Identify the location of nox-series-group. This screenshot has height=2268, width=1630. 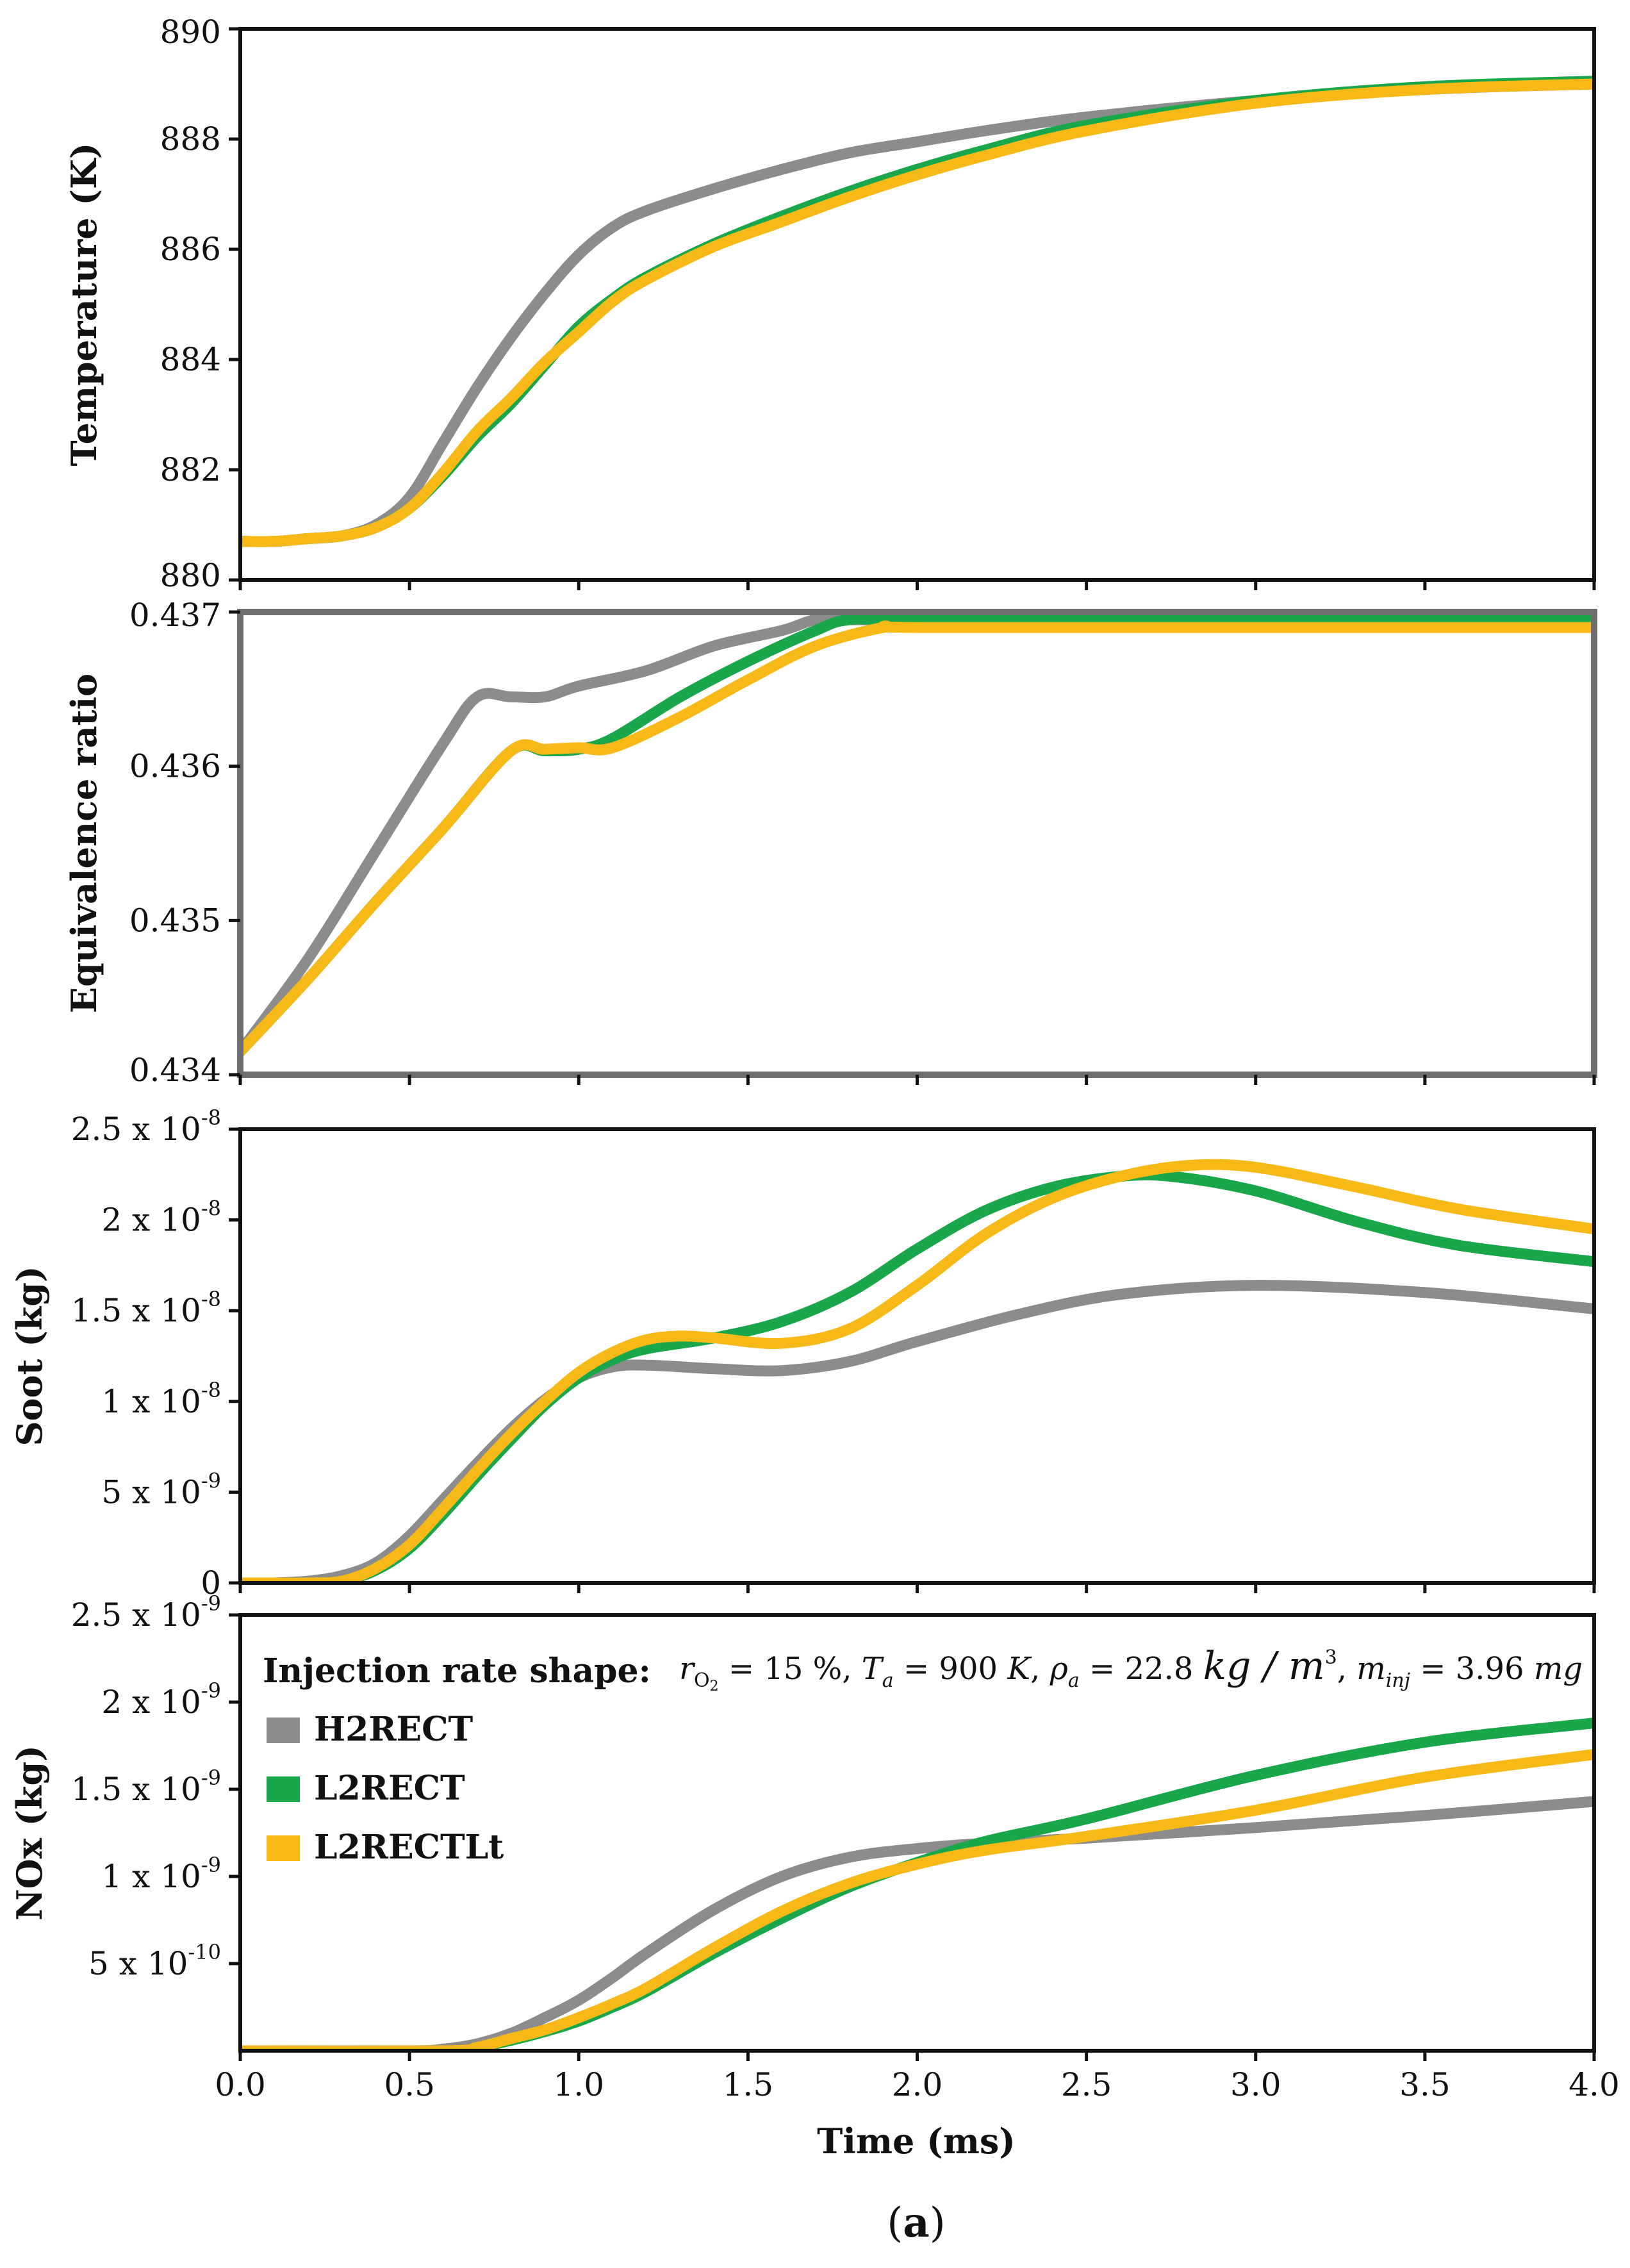
(917, 1884).